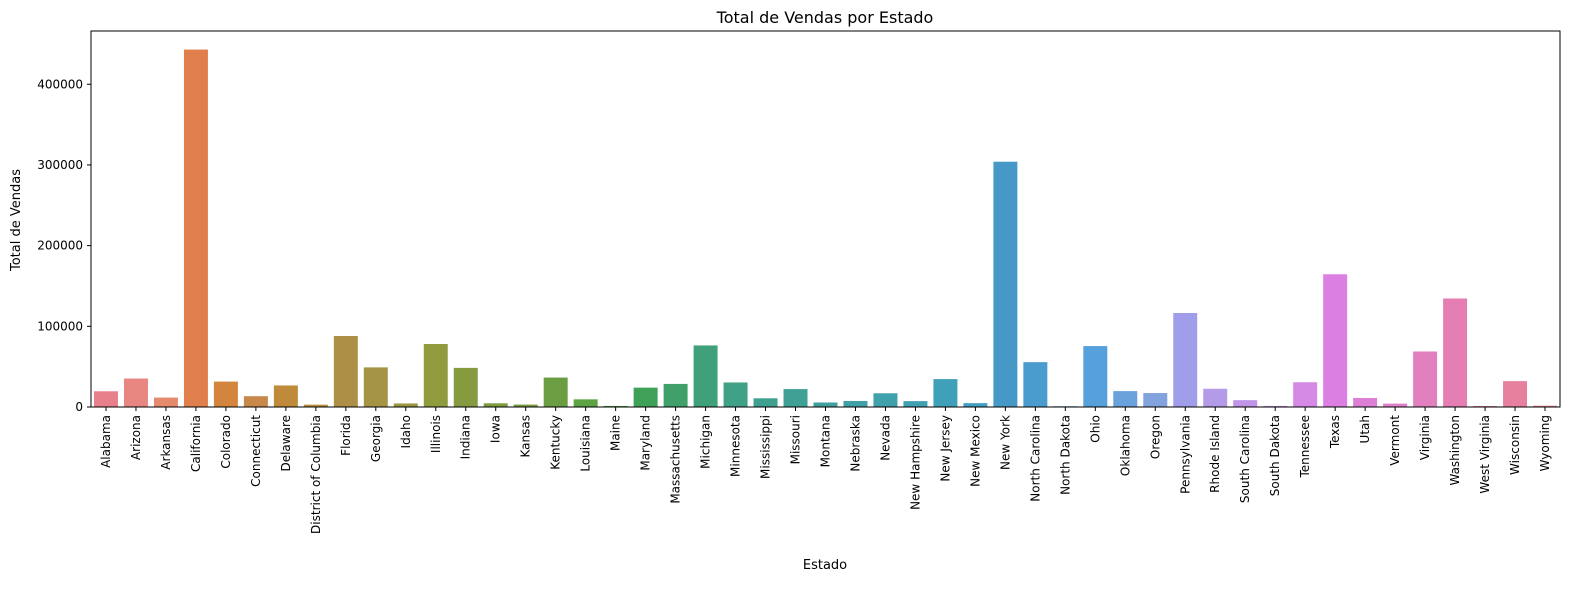  What do you see at coordinates (1545, 443) in the screenshot?
I see `x-tick-label: Wyoming` at bounding box center [1545, 443].